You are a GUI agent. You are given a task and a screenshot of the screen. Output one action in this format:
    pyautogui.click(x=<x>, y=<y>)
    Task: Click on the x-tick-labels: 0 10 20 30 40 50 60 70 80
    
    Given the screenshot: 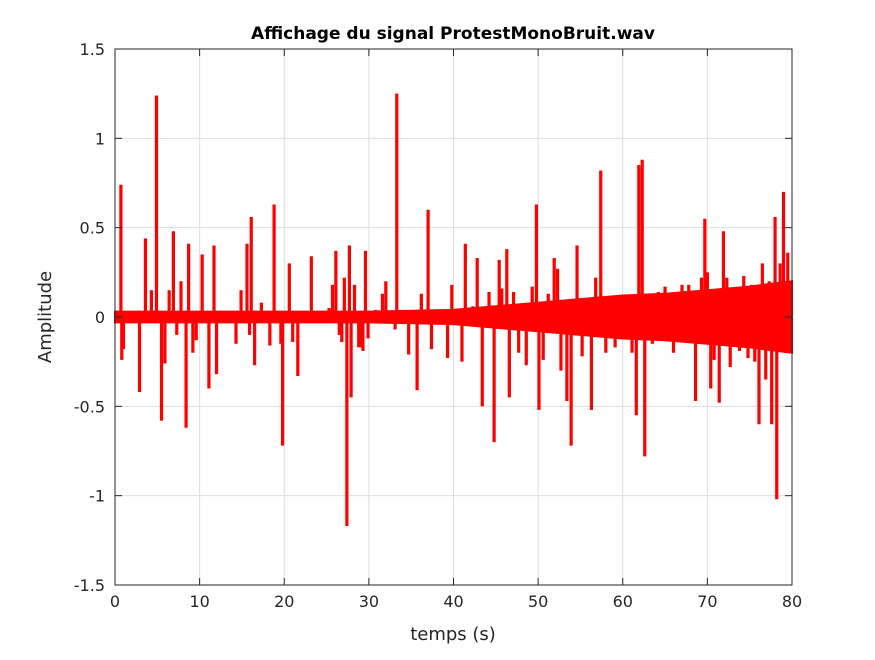 What is the action you would take?
    pyautogui.click(x=456, y=601)
    